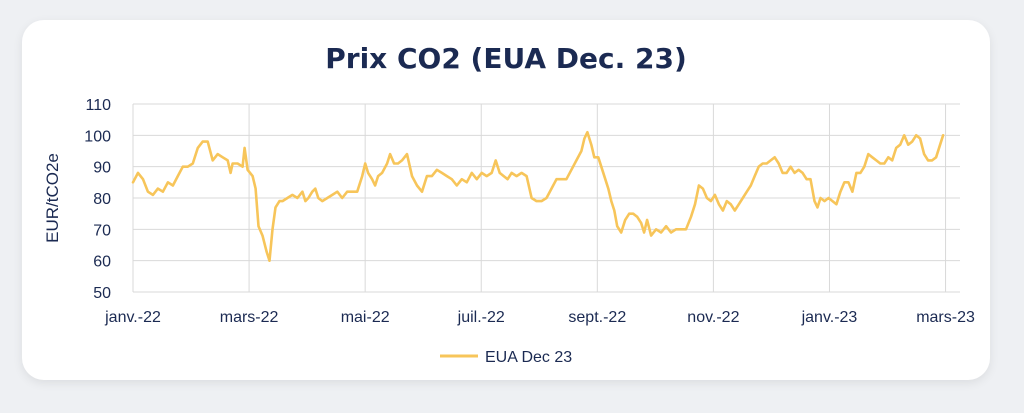  What do you see at coordinates (365, 317) in the screenshot?
I see `x-tick-label: mai-22` at bounding box center [365, 317].